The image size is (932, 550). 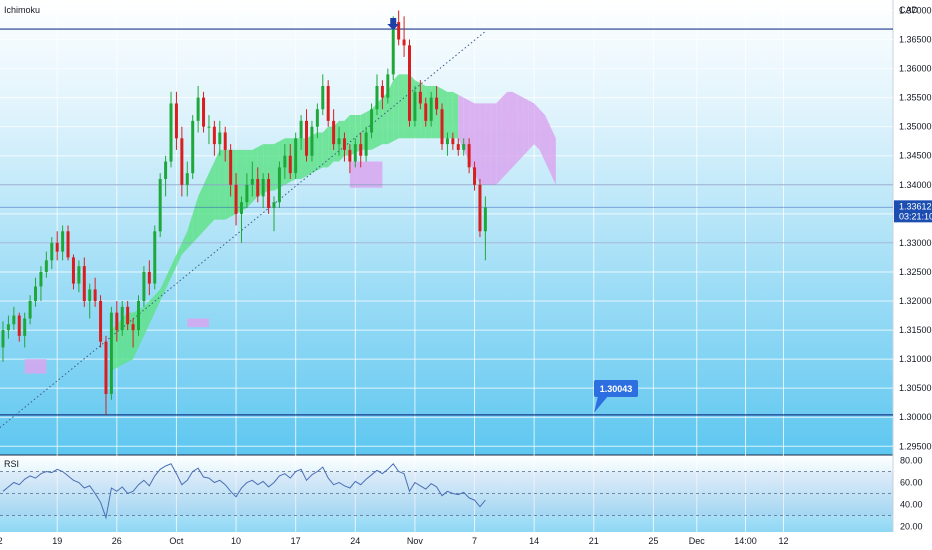 I want to click on indicator-title: Ichimoku, so click(x=22, y=10).